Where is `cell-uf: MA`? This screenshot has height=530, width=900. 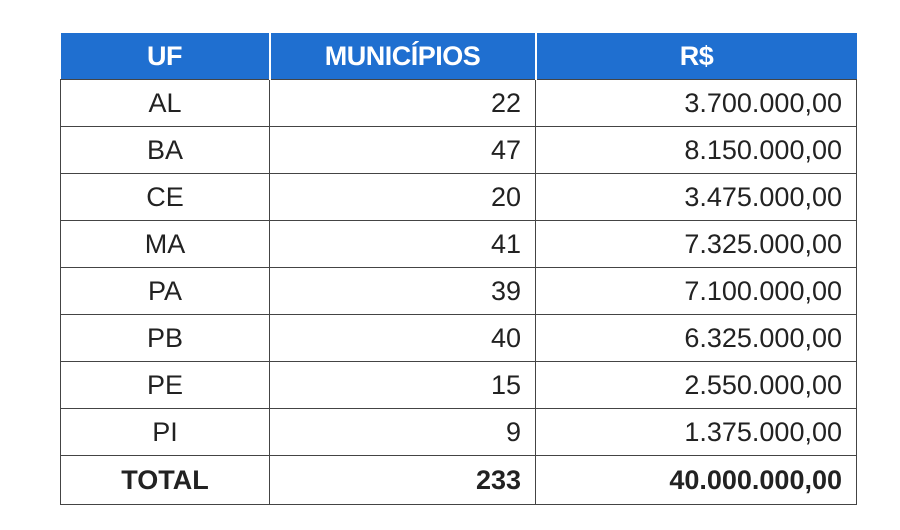 cell-uf: MA is located at coordinates (165, 244).